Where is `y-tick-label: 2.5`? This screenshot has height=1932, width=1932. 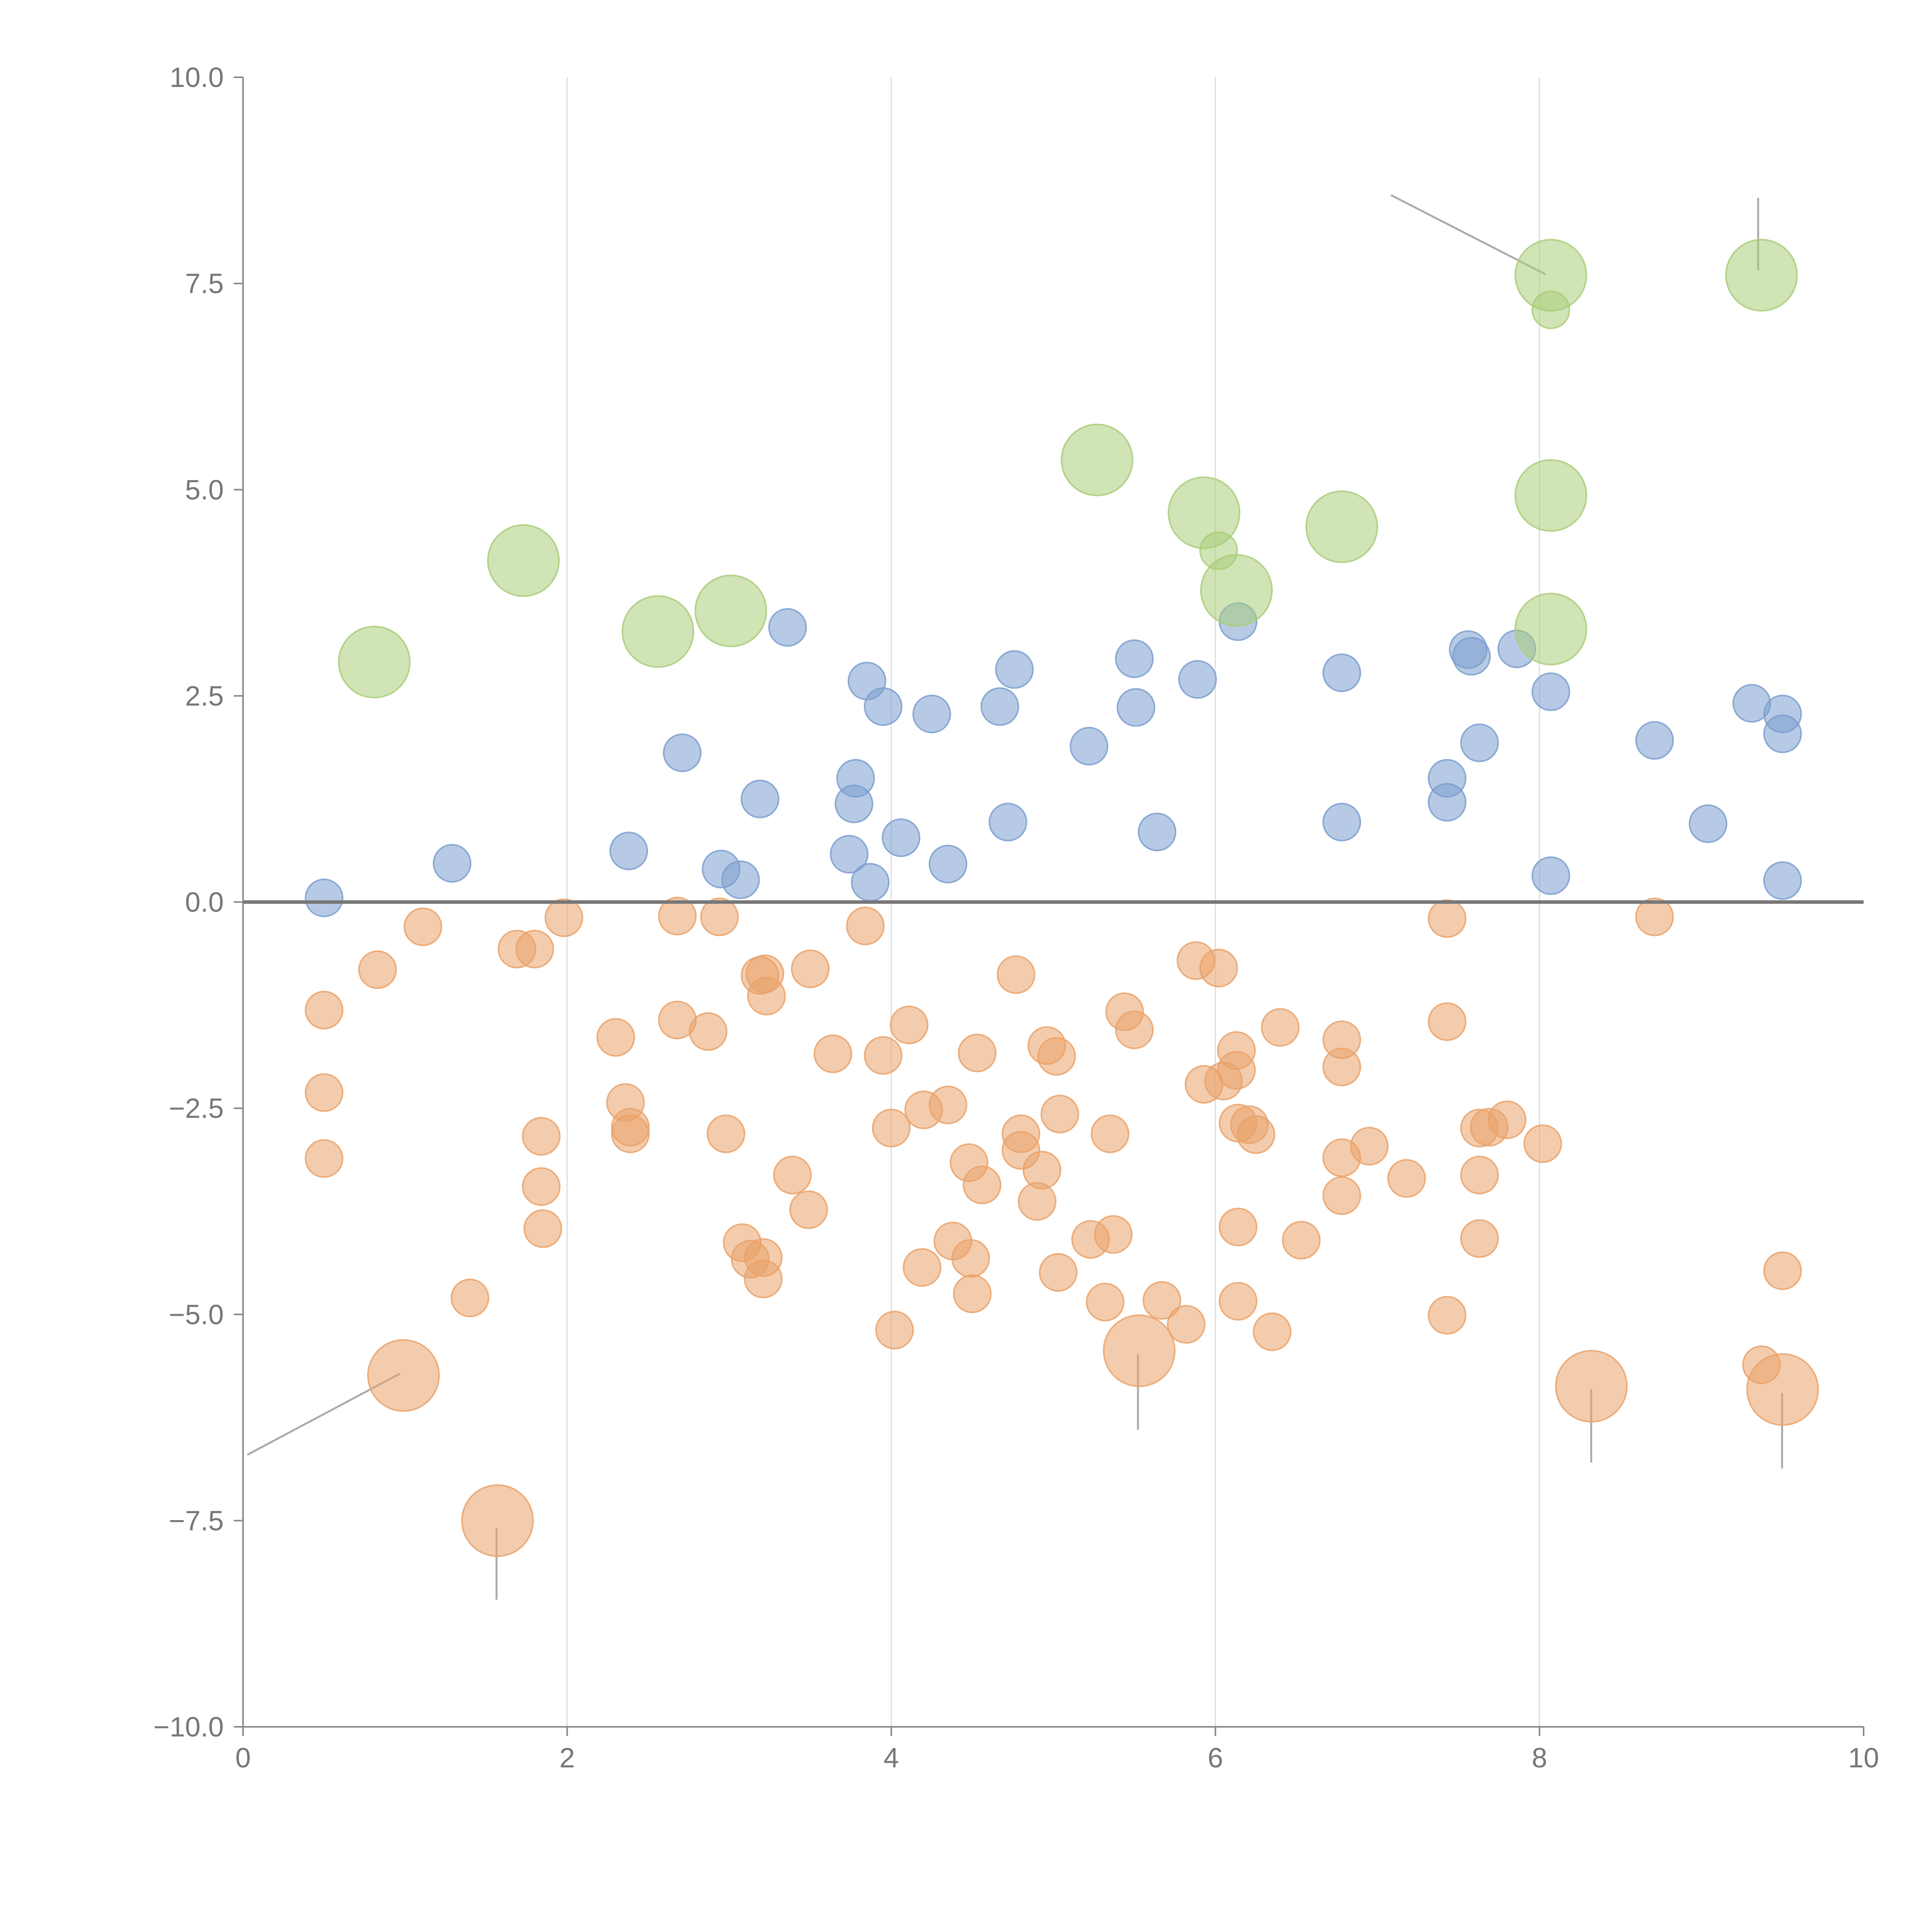
y-tick-label: 2.5 is located at coordinates (205, 696).